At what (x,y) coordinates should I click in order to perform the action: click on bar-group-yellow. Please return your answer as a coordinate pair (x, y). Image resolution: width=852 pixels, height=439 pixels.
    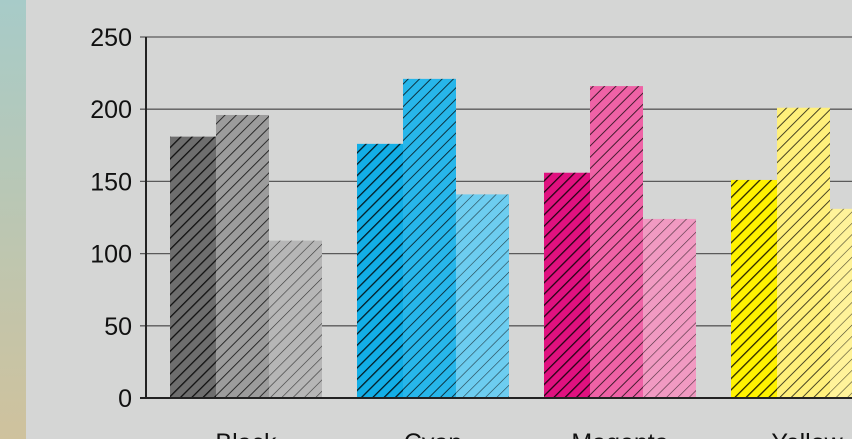
    Looking at the image, I should click on (791, 253).